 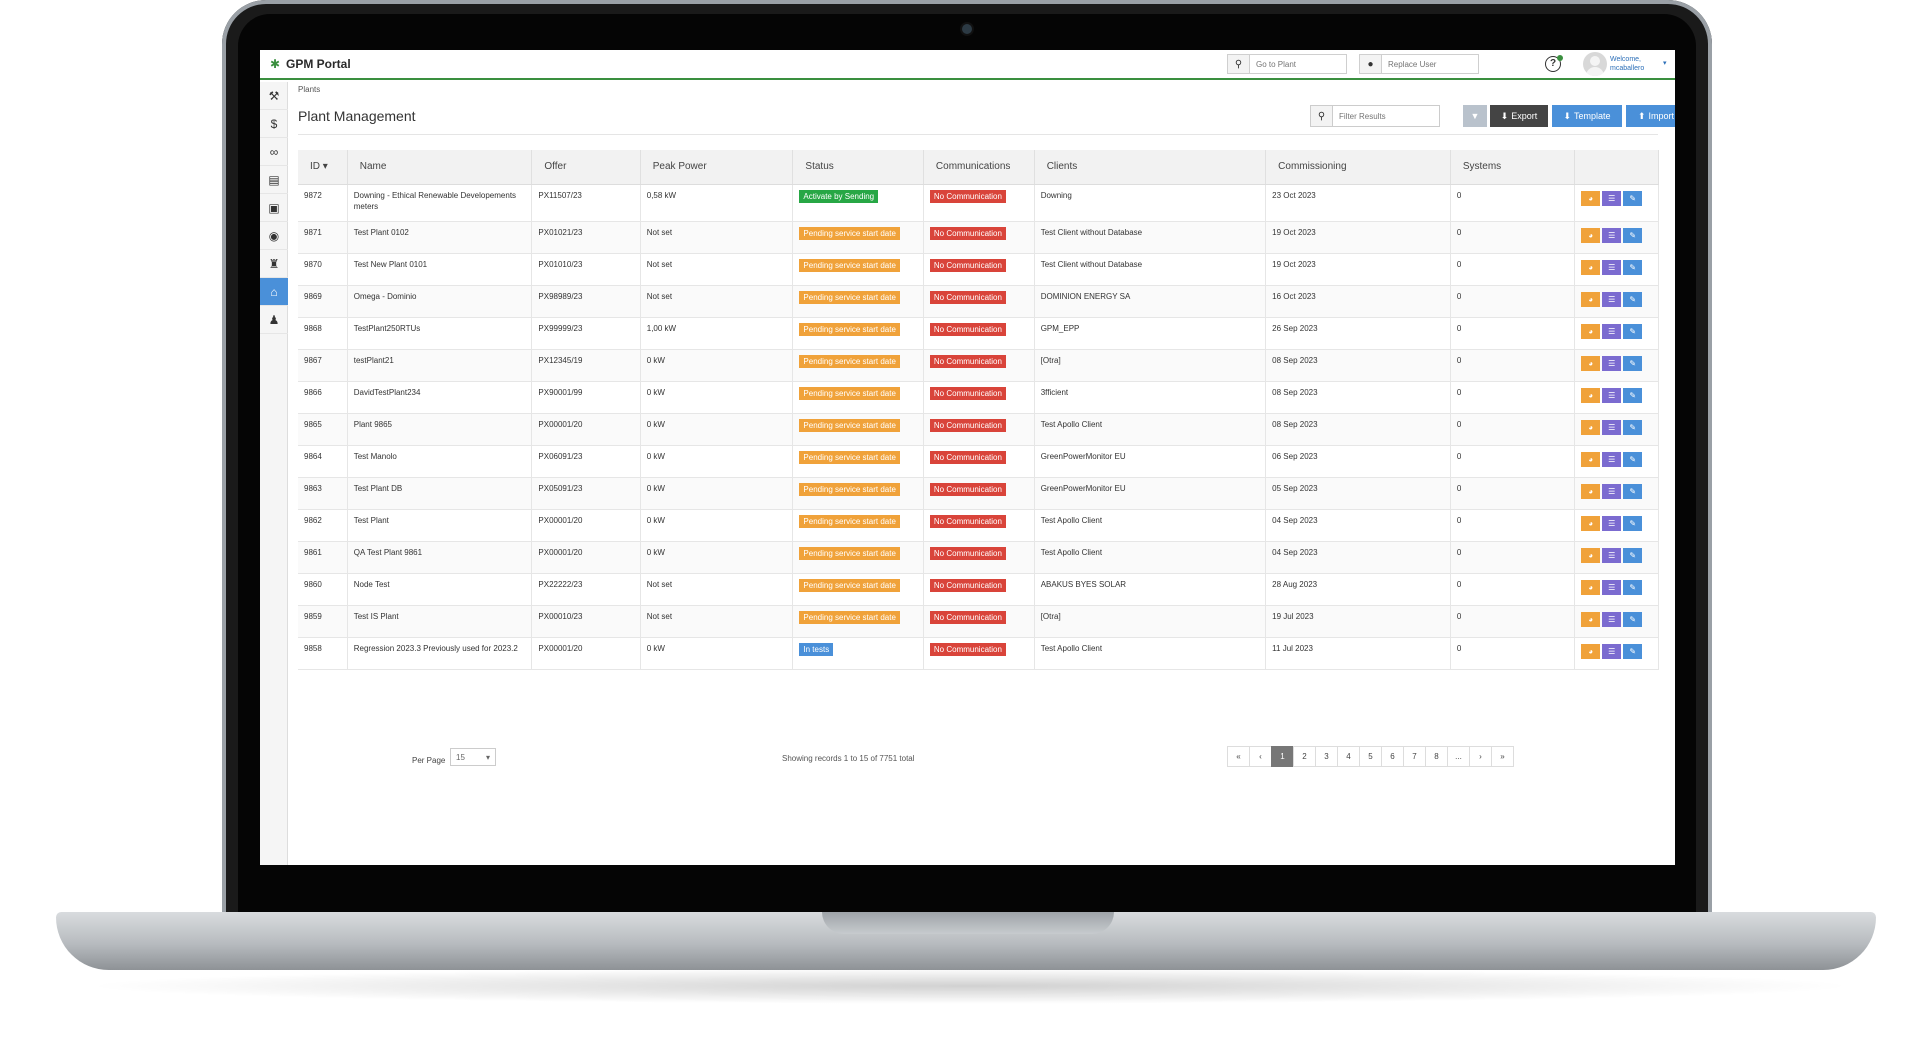 What do you see at coordinates (1587, 116) in the screenshot?
I see `template-button: ⬇ Template` at bounding box center [1587, 116].